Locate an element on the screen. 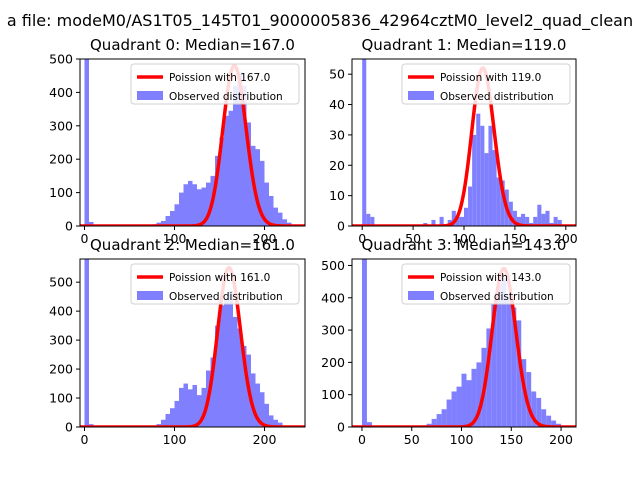 The width and height of the screenshot is (640, 480). x-tick-label: 50 is located at coordinates (413, 238).